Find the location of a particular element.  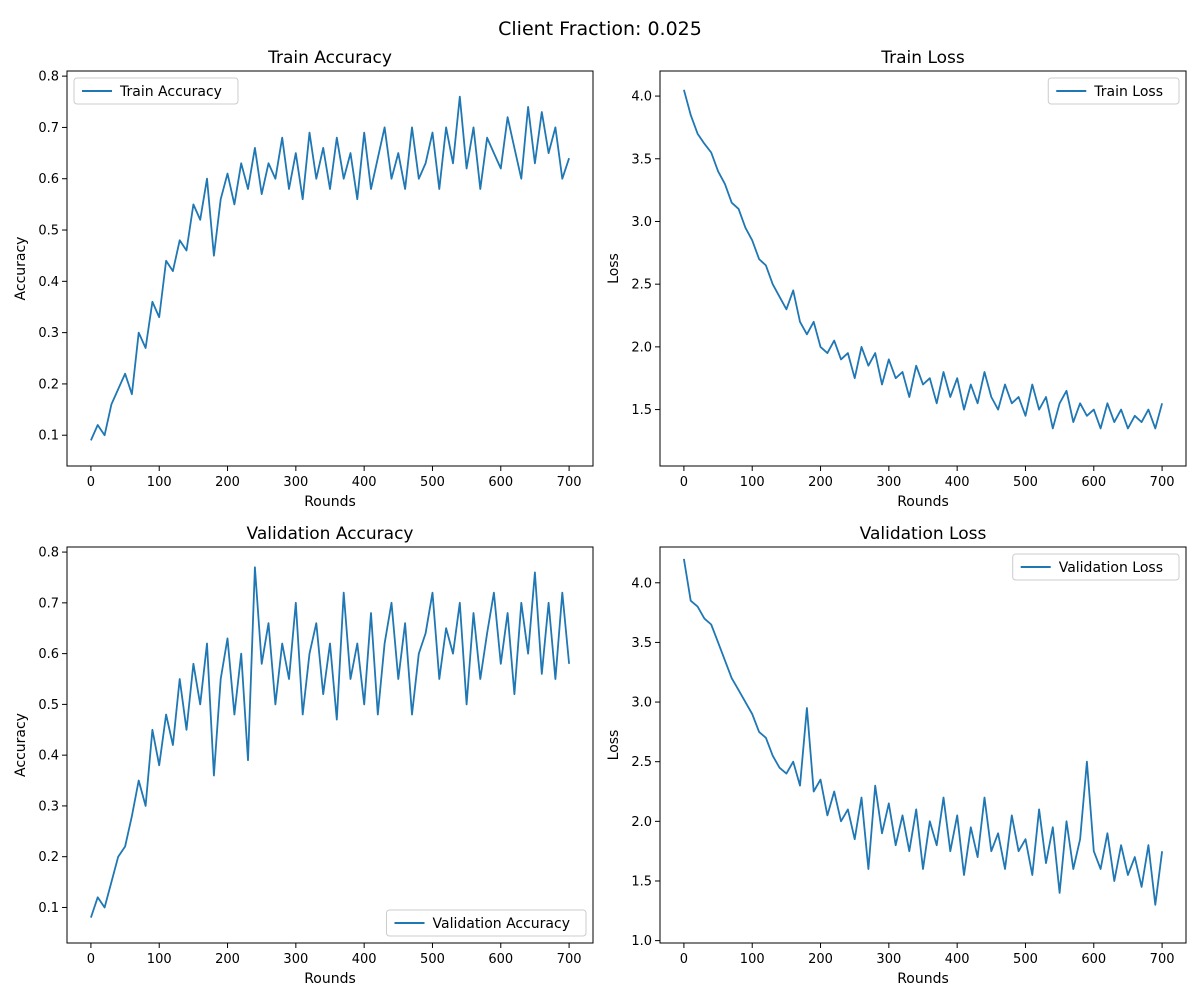

legend: Validation Loss is located at coordinates (1096, 567).